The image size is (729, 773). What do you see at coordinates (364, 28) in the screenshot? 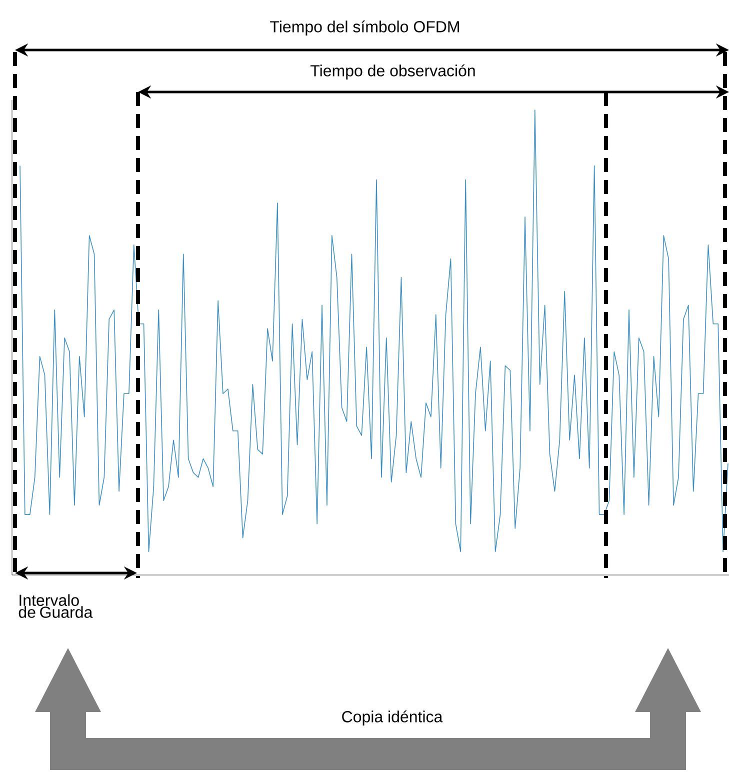
I see `text: Tiempo del símbolo OFDM` at bounding box center [364, 28].